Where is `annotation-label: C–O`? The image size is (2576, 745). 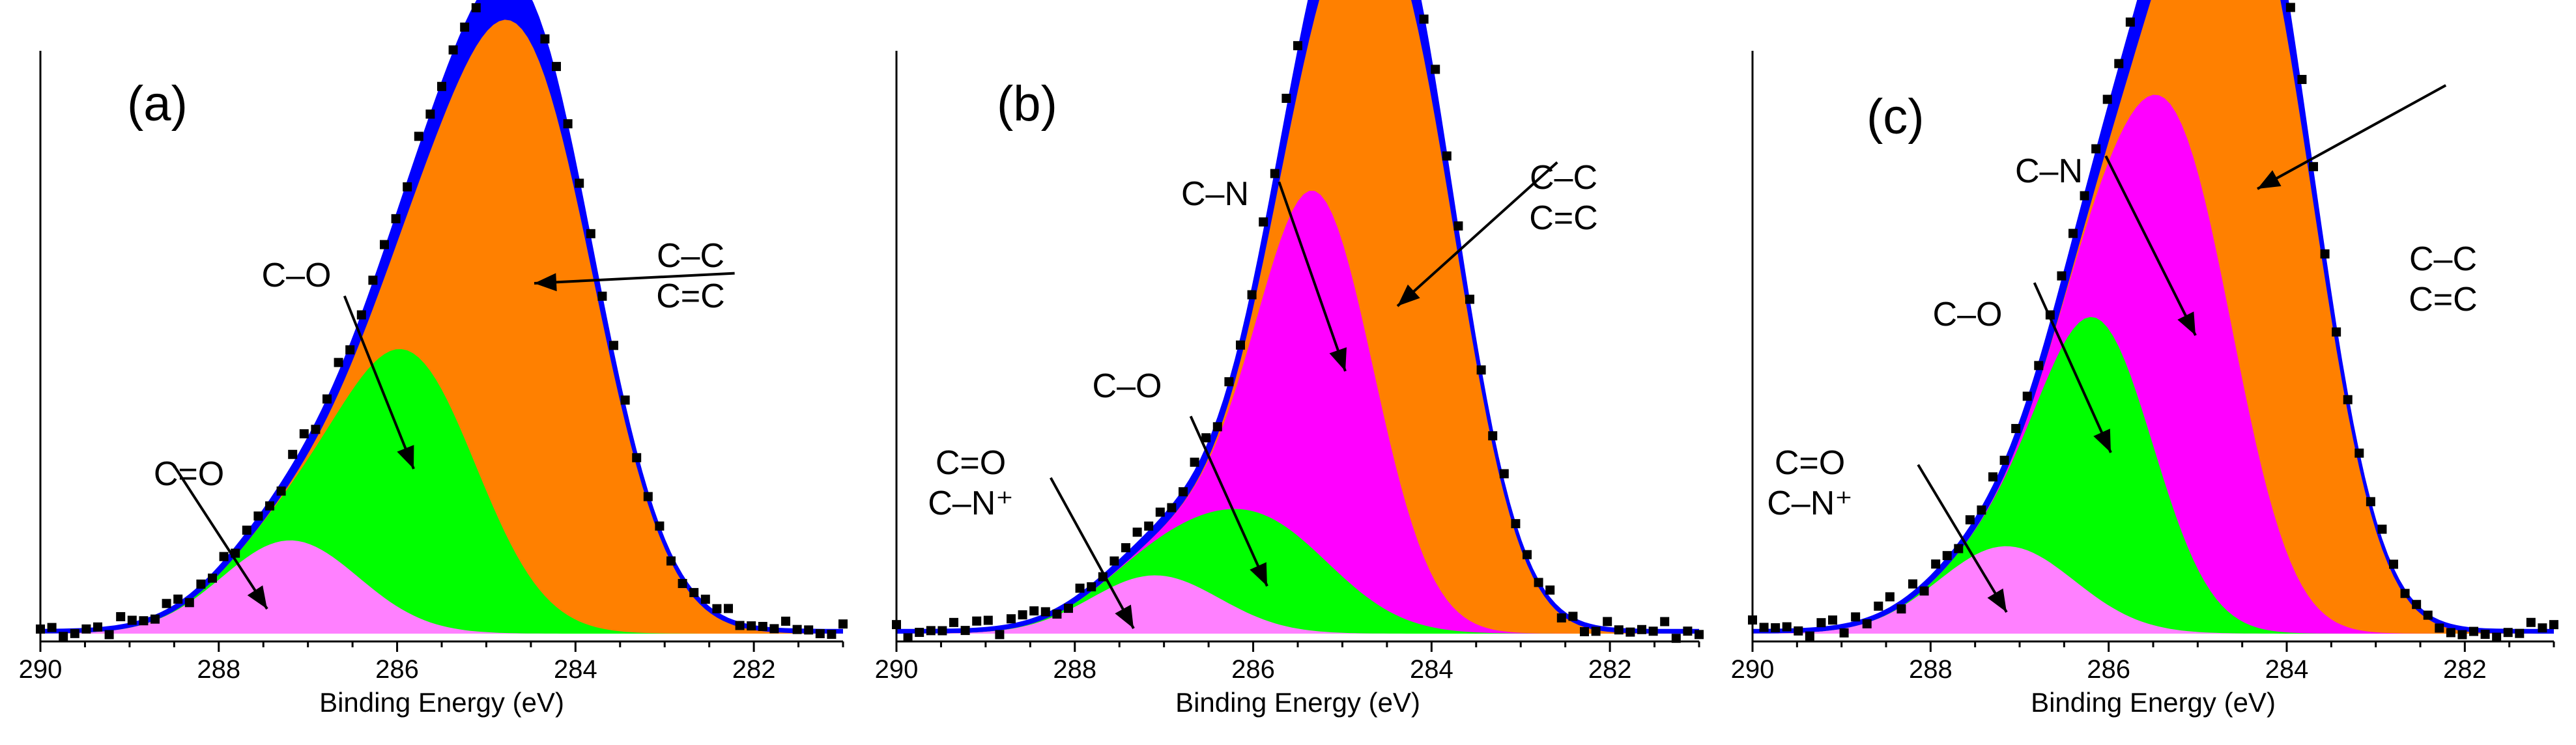 annotation-label: C–O is located at coordinates (1968, 314).